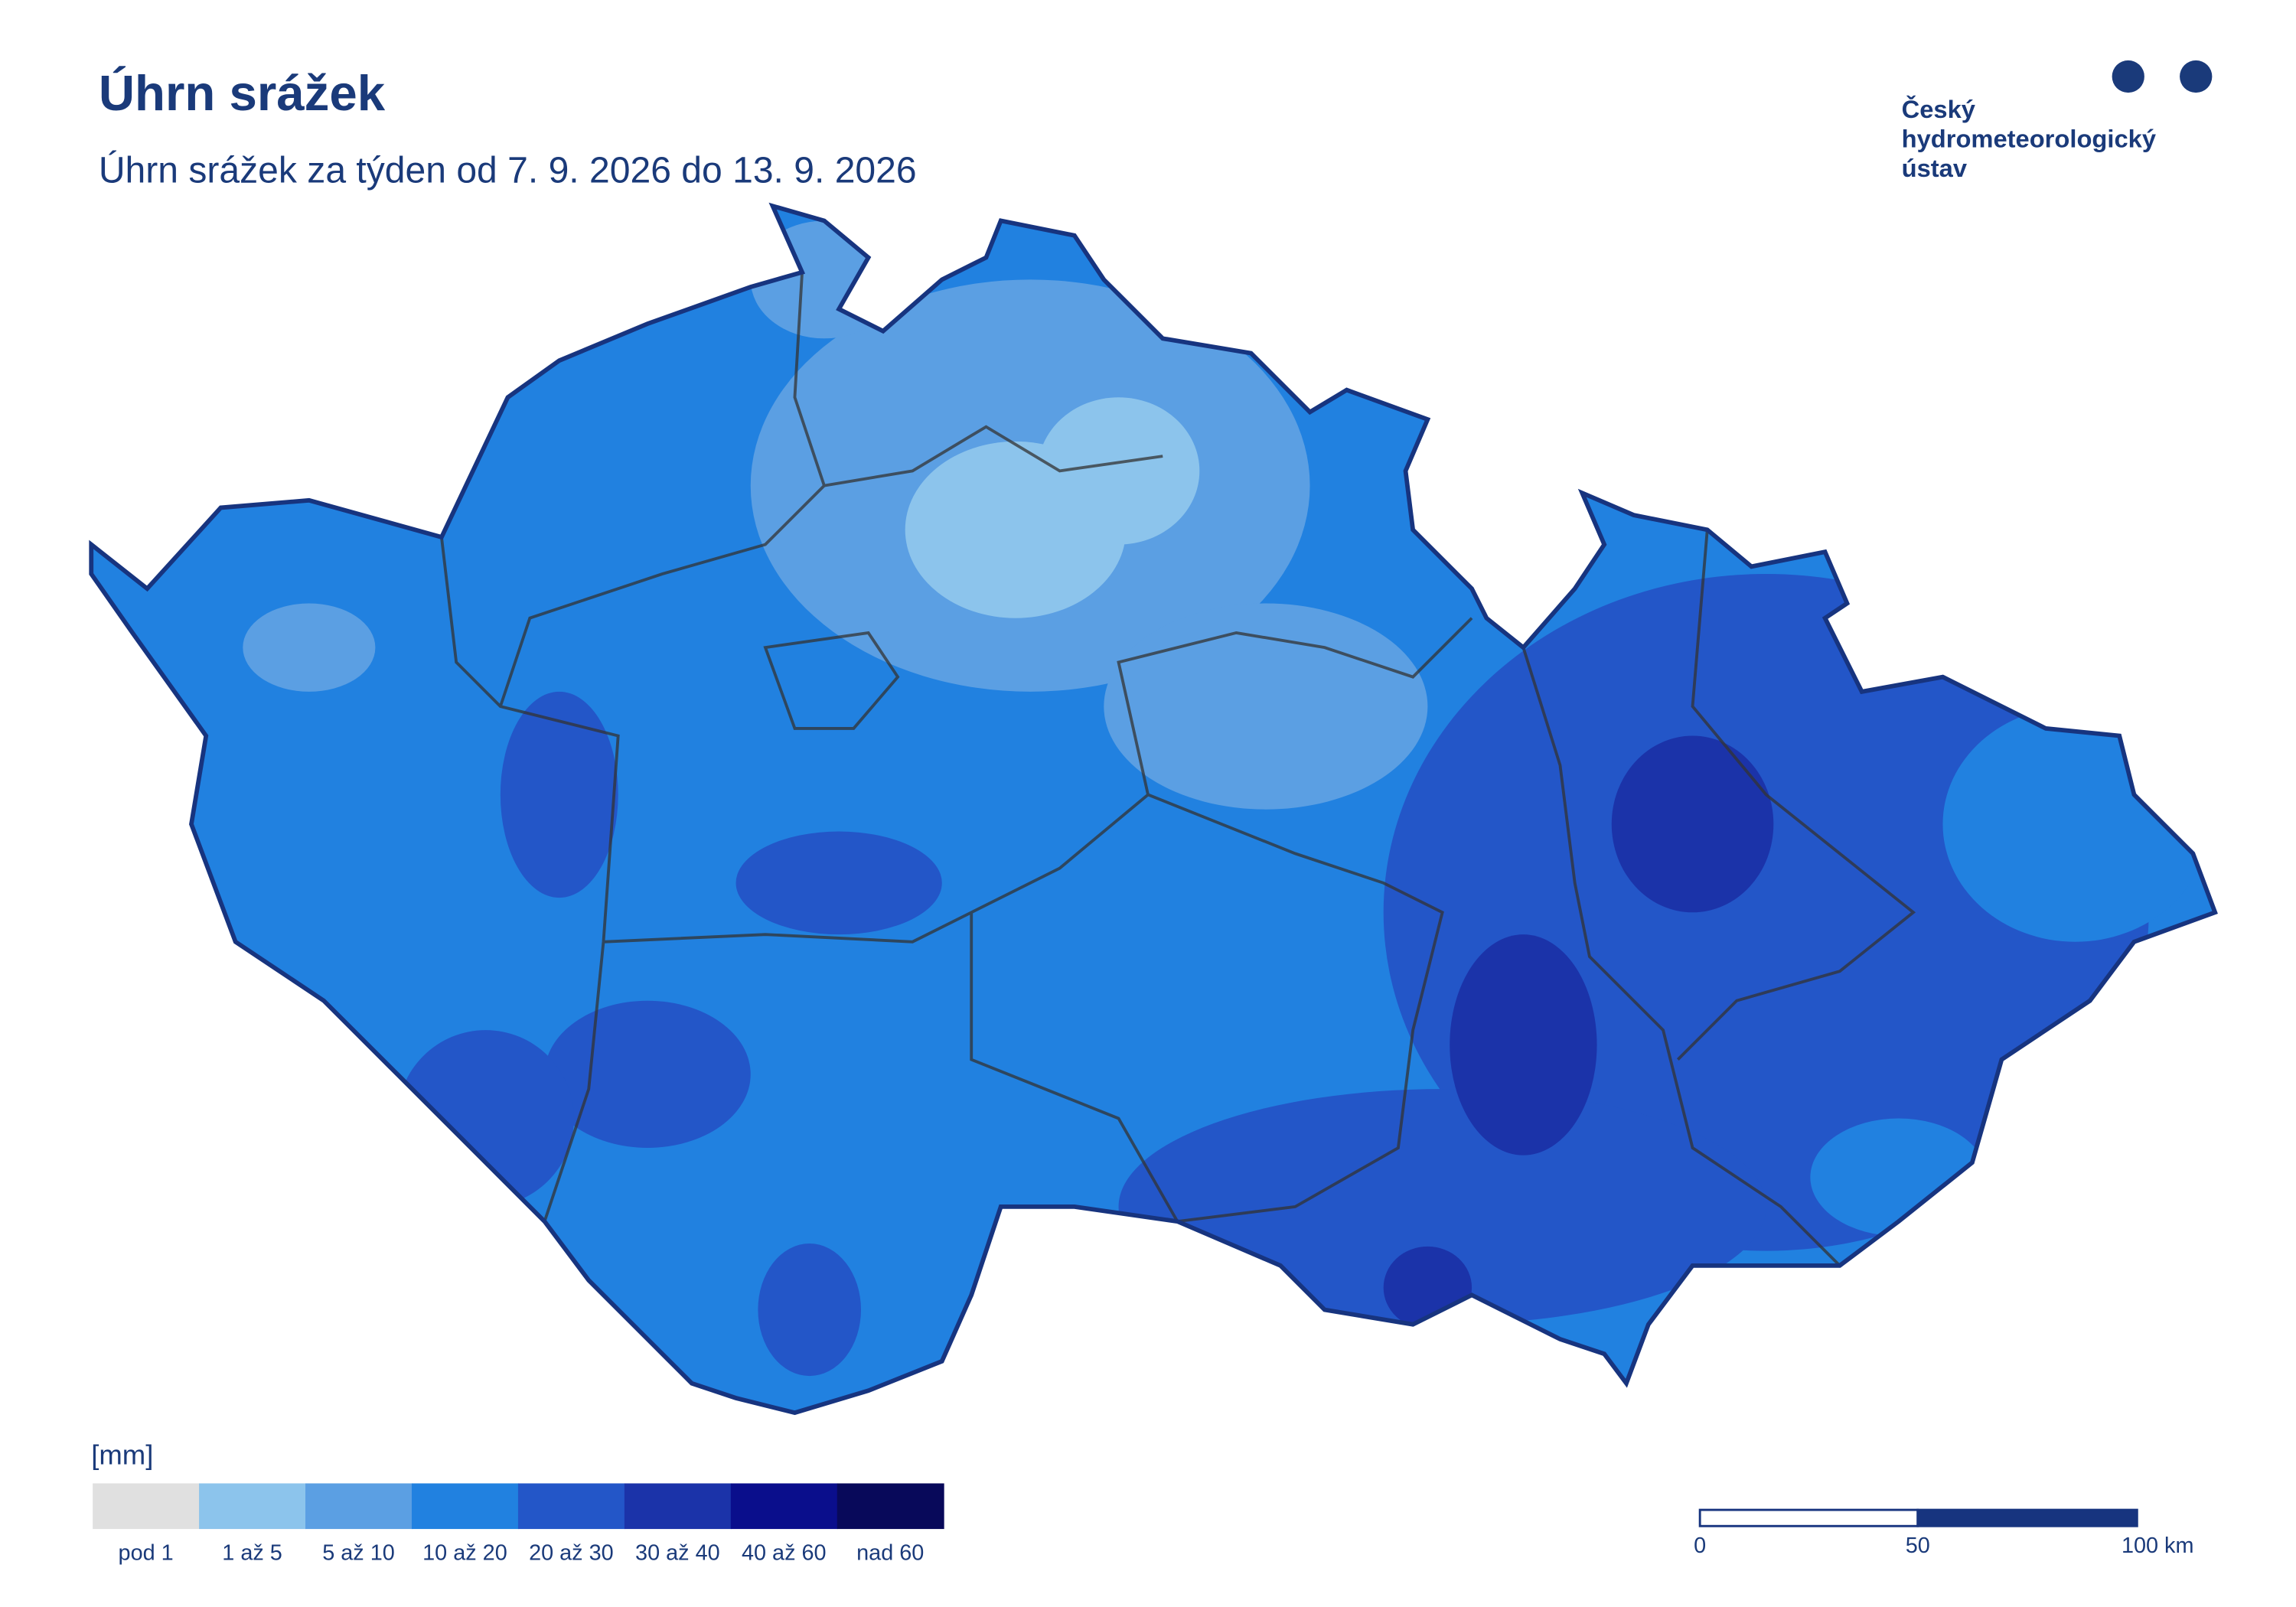 The width and height of the screenshot is (2296, 1607). I want to click on legend-label: 10 až 20, so click(464, 1552).